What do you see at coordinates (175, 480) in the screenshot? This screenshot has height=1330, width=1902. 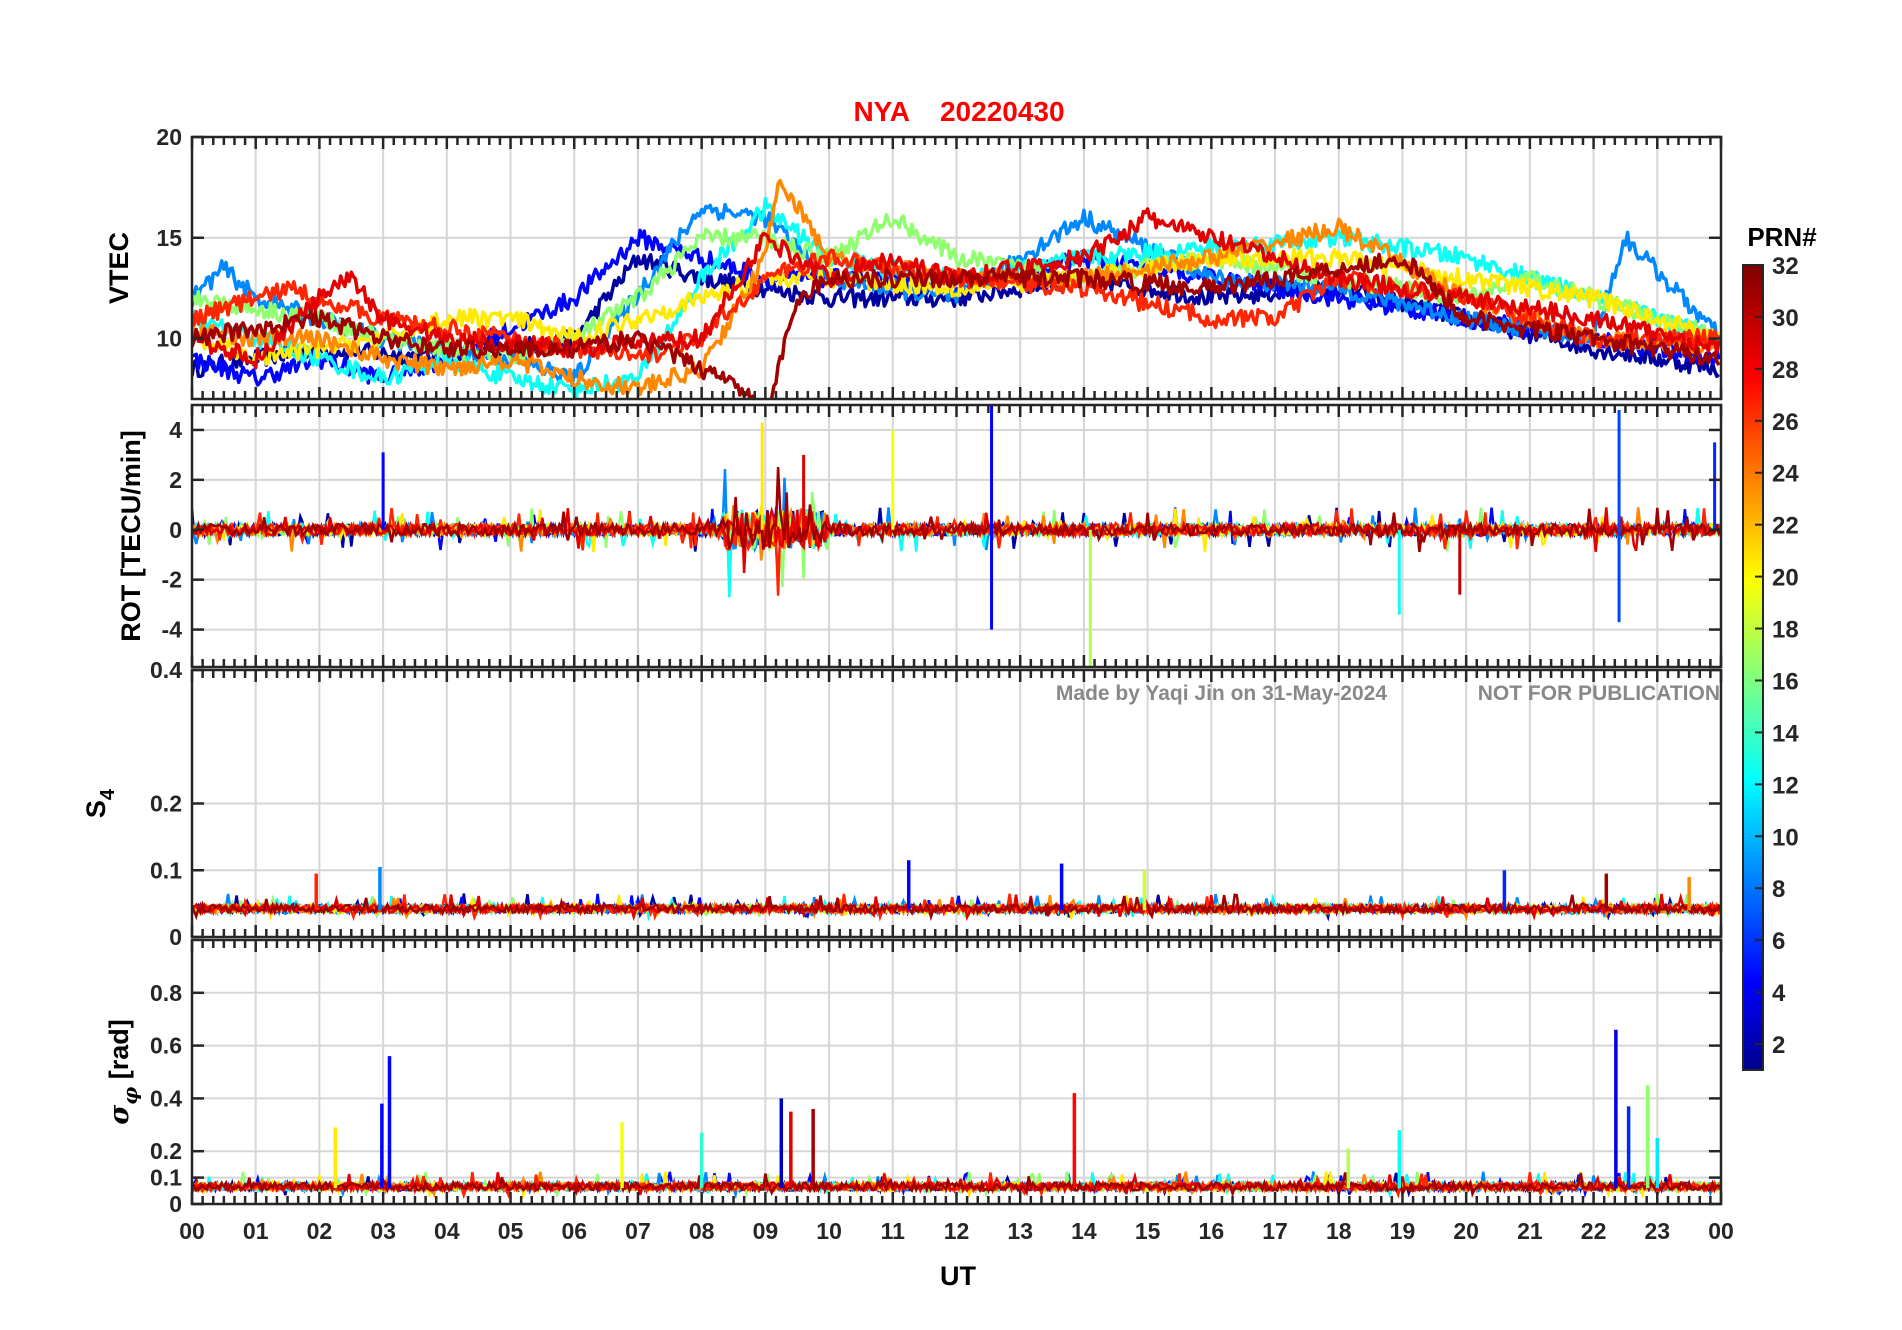 I see `y-tick-label: 2` at bounding box center [175, 480].